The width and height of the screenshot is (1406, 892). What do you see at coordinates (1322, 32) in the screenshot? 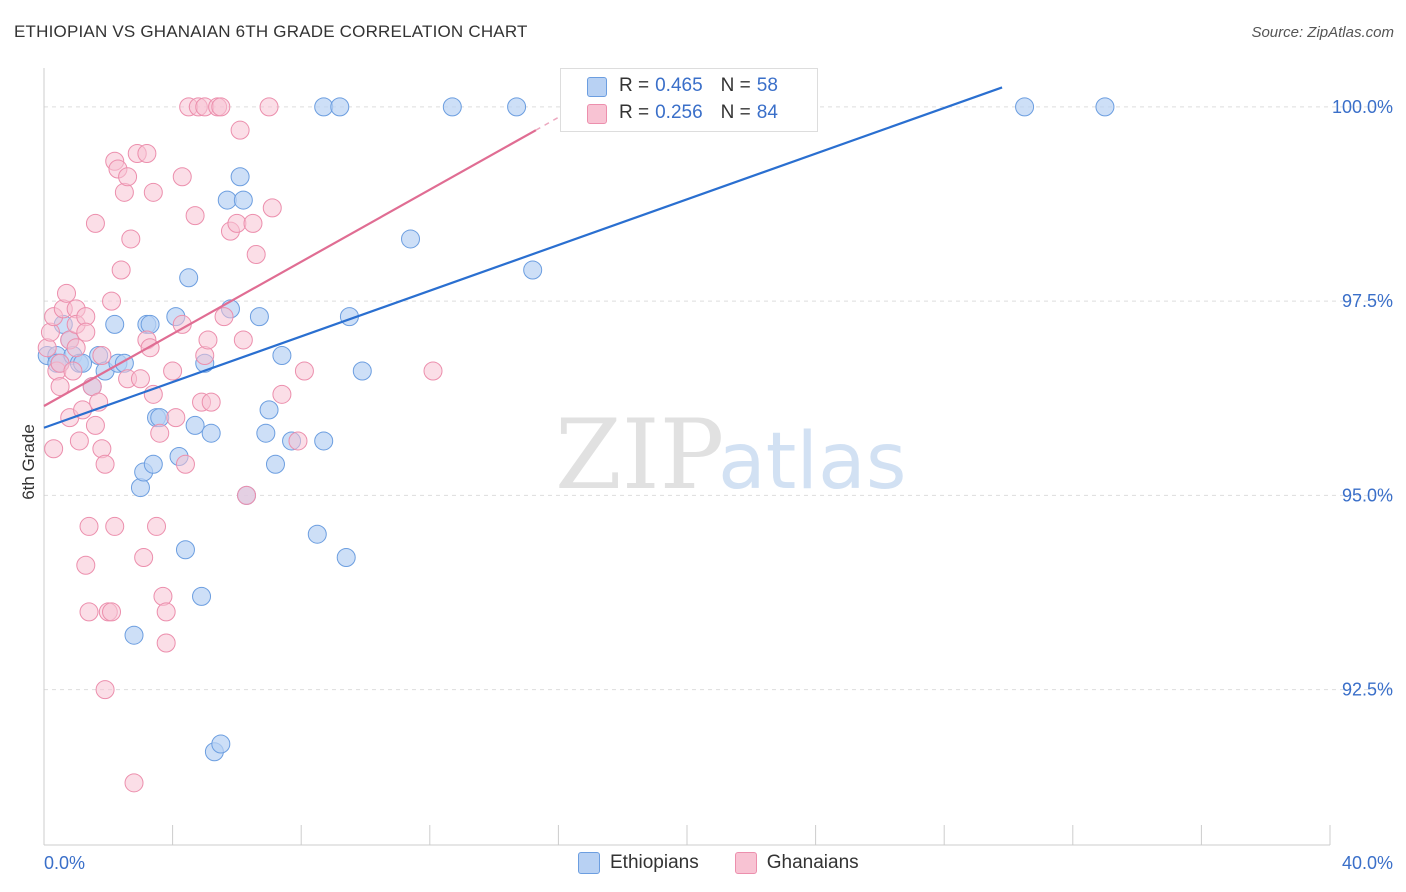
I see `source-label: Source: ZipAtlas.com` at bounding box center [1322, 32].